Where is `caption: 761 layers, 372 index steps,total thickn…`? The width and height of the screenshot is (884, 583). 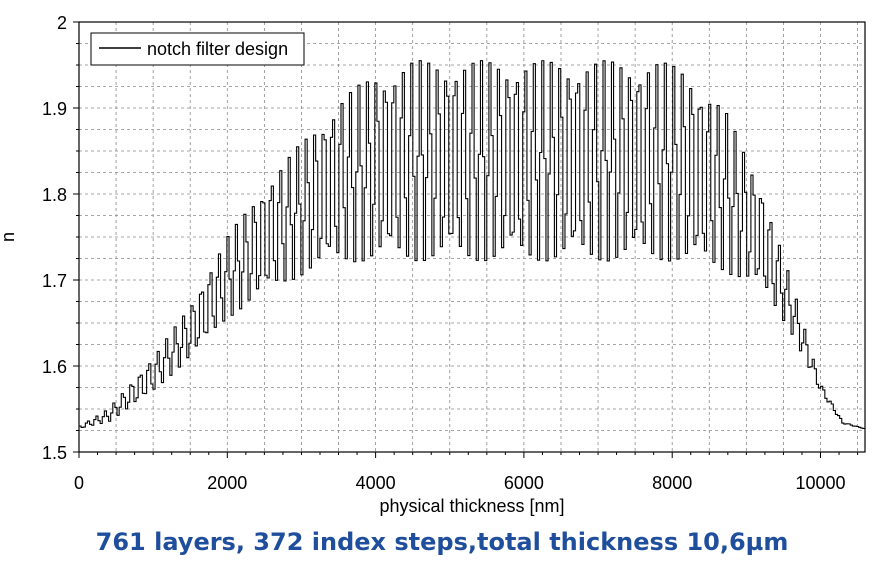
caption: 761 layers, 372 index steps,total thickn… is located at coordinates (442, 542).